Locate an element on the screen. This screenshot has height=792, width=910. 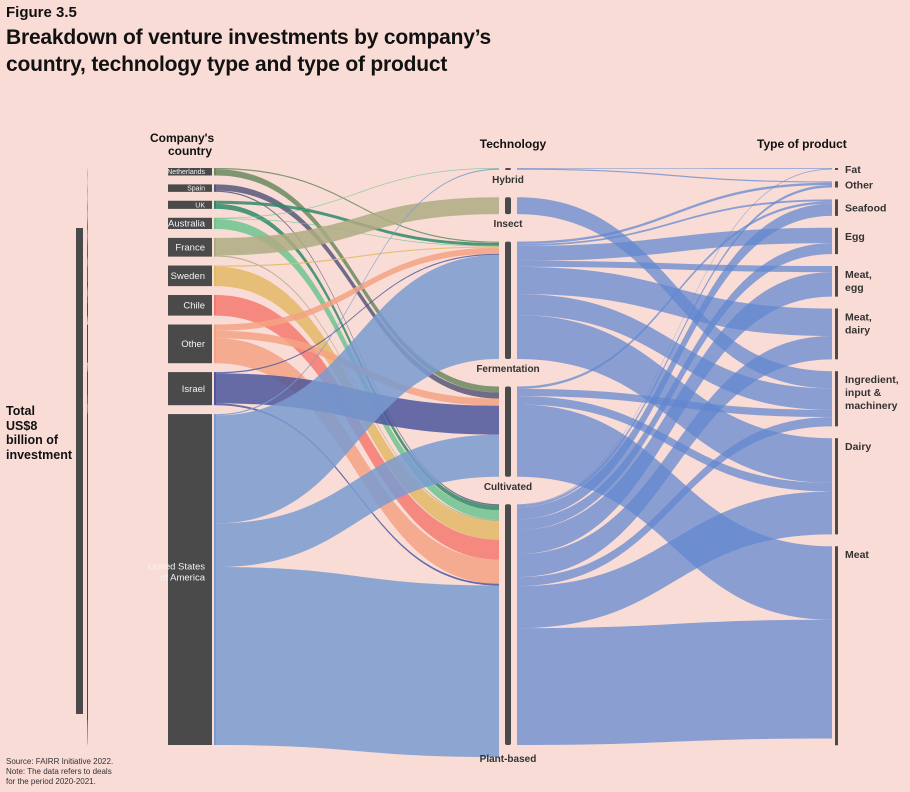
fan-link-netherlands is located at coordinates (87, 202).